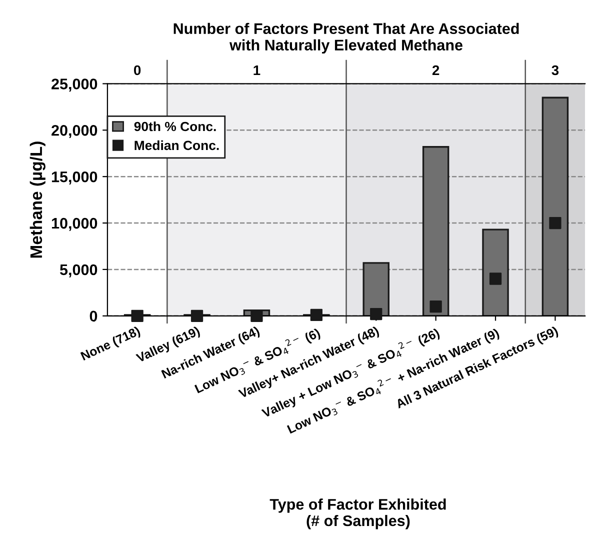 This screenshot has height=540, width=597. Describe the element at coordinates (257, 70) in the screenshot. I see `band-label: 1` at that location.